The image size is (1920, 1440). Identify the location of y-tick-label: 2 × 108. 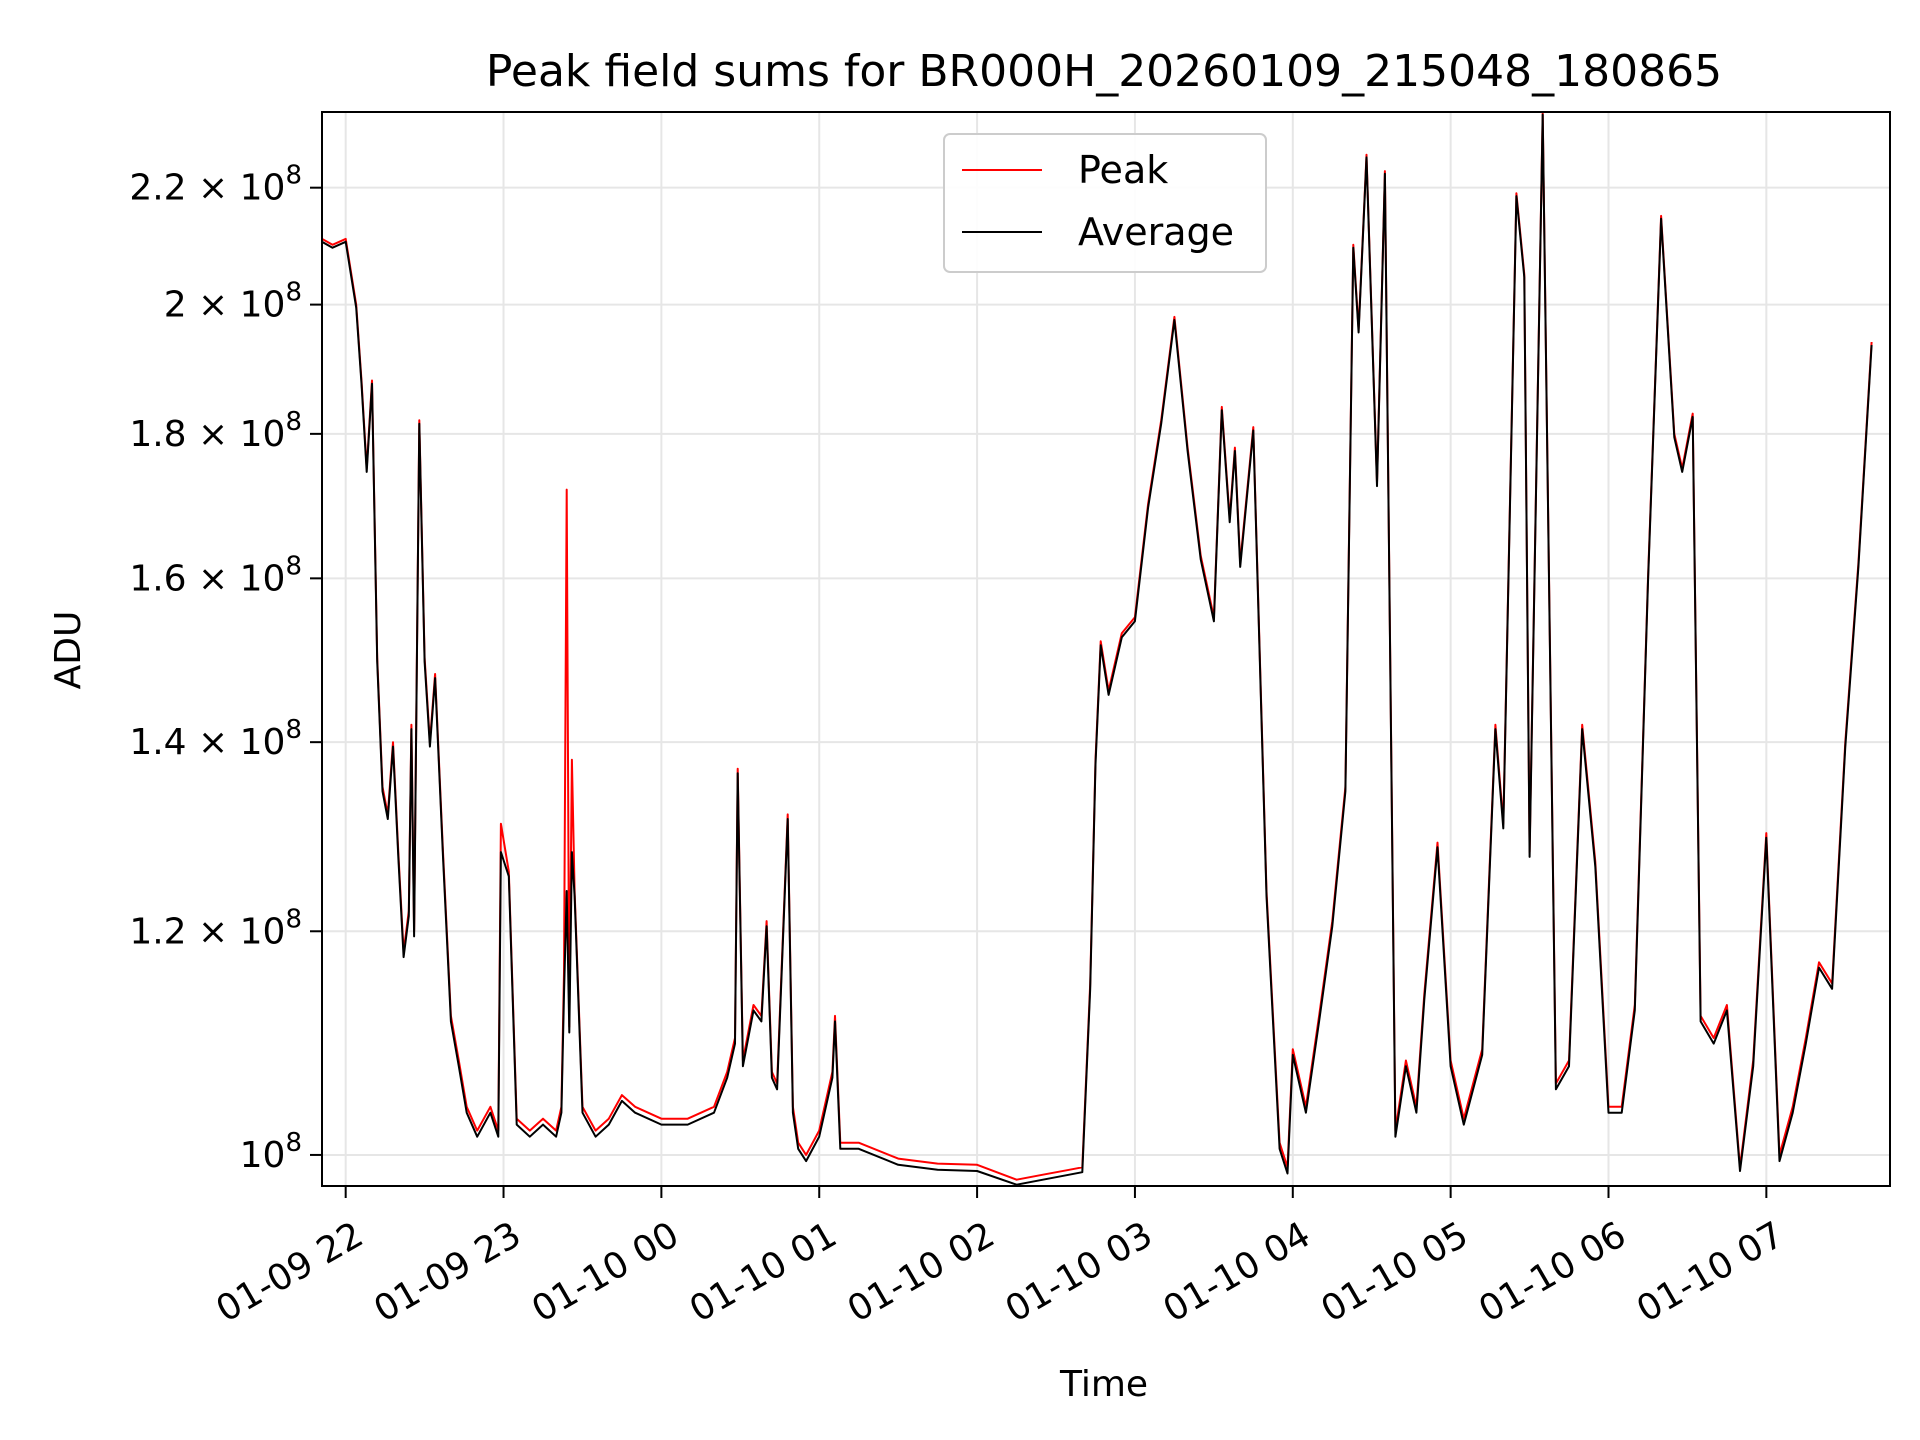
(233, 302).